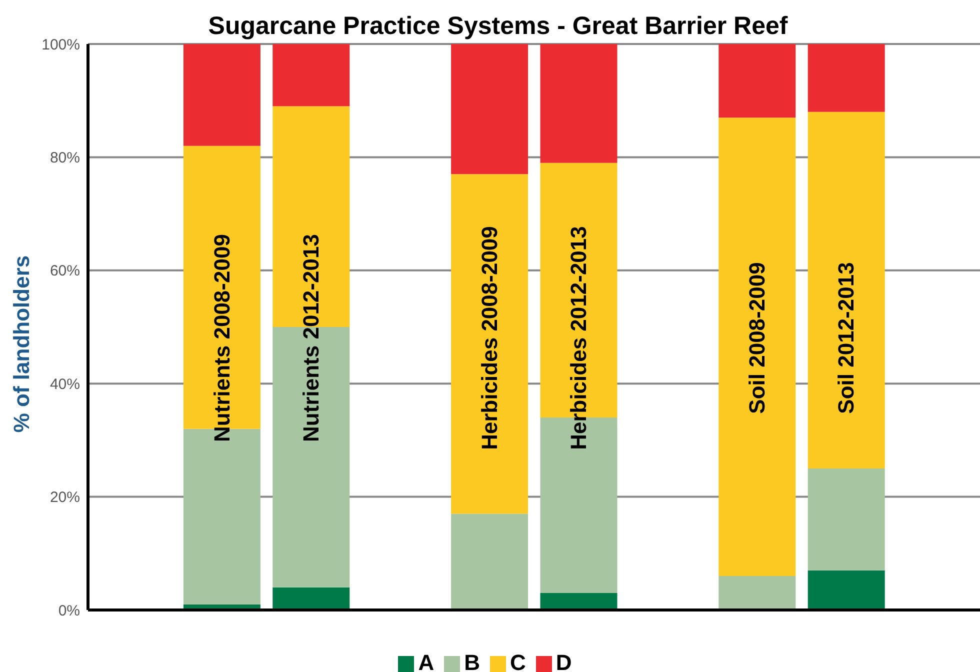 This screenshot has width=980, height=672. Describe the element at coordinates (846, 338) in the screenshot. I see `x-tick-label: Soil 2012-2013` at that location.